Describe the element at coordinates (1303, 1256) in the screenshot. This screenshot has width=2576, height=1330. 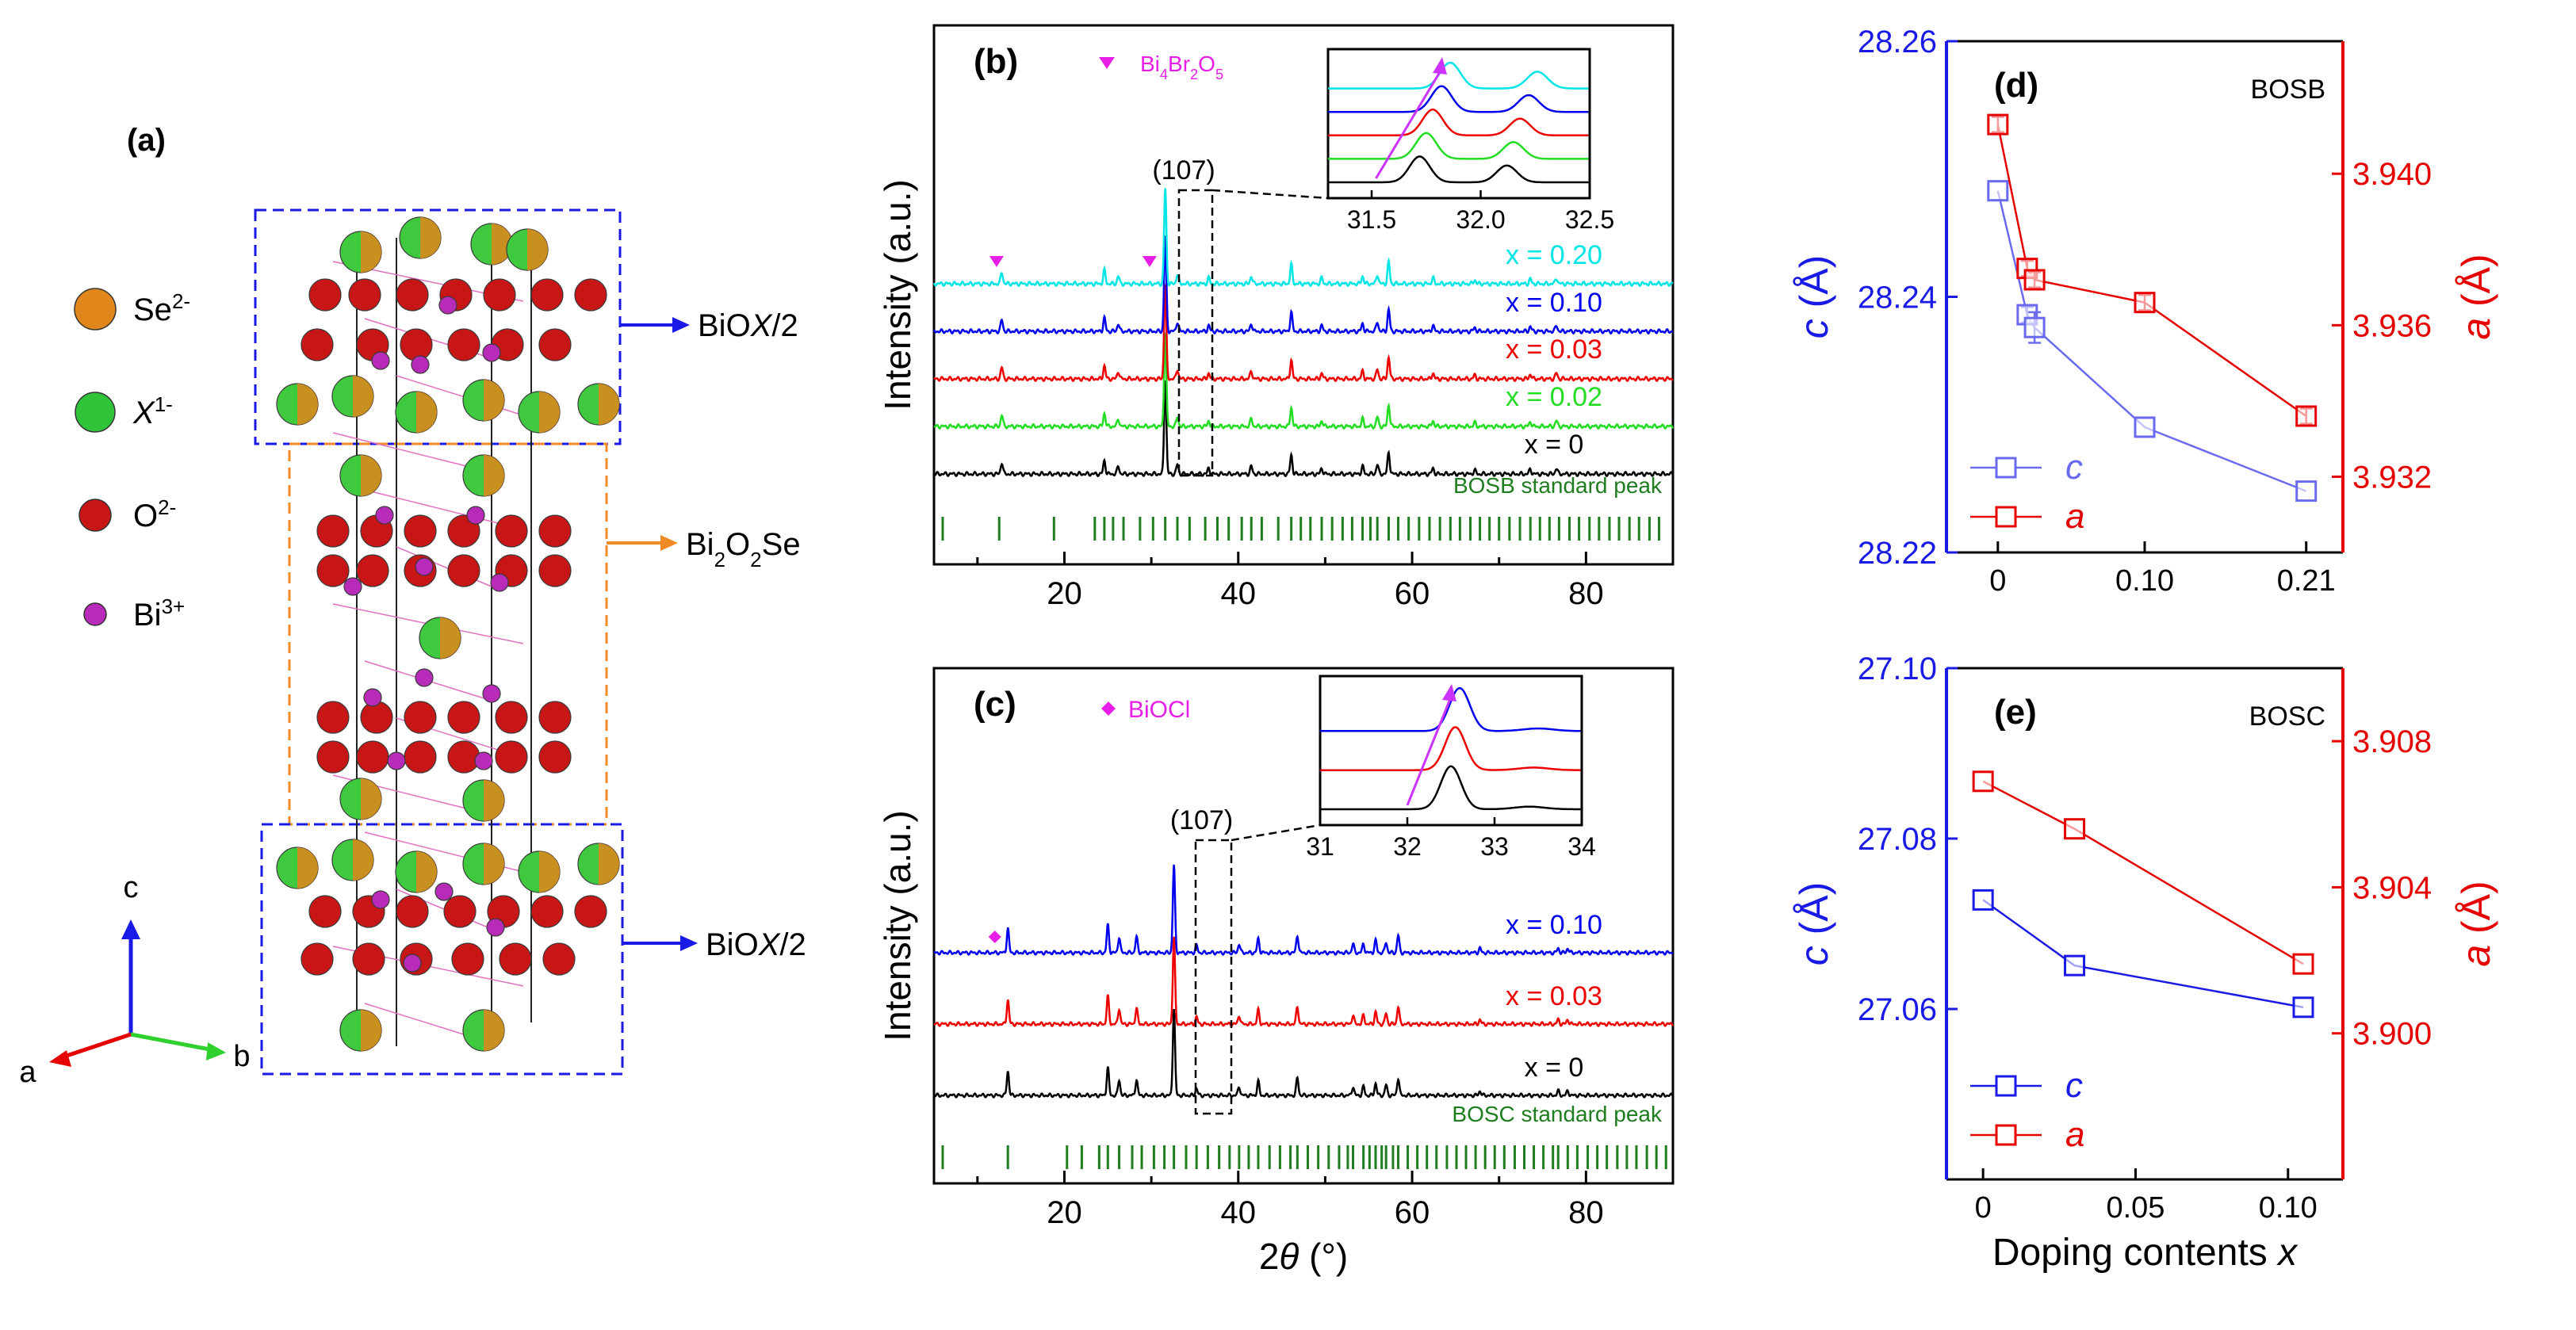
I see `x-axis-label: 2θ (°)` at that location.